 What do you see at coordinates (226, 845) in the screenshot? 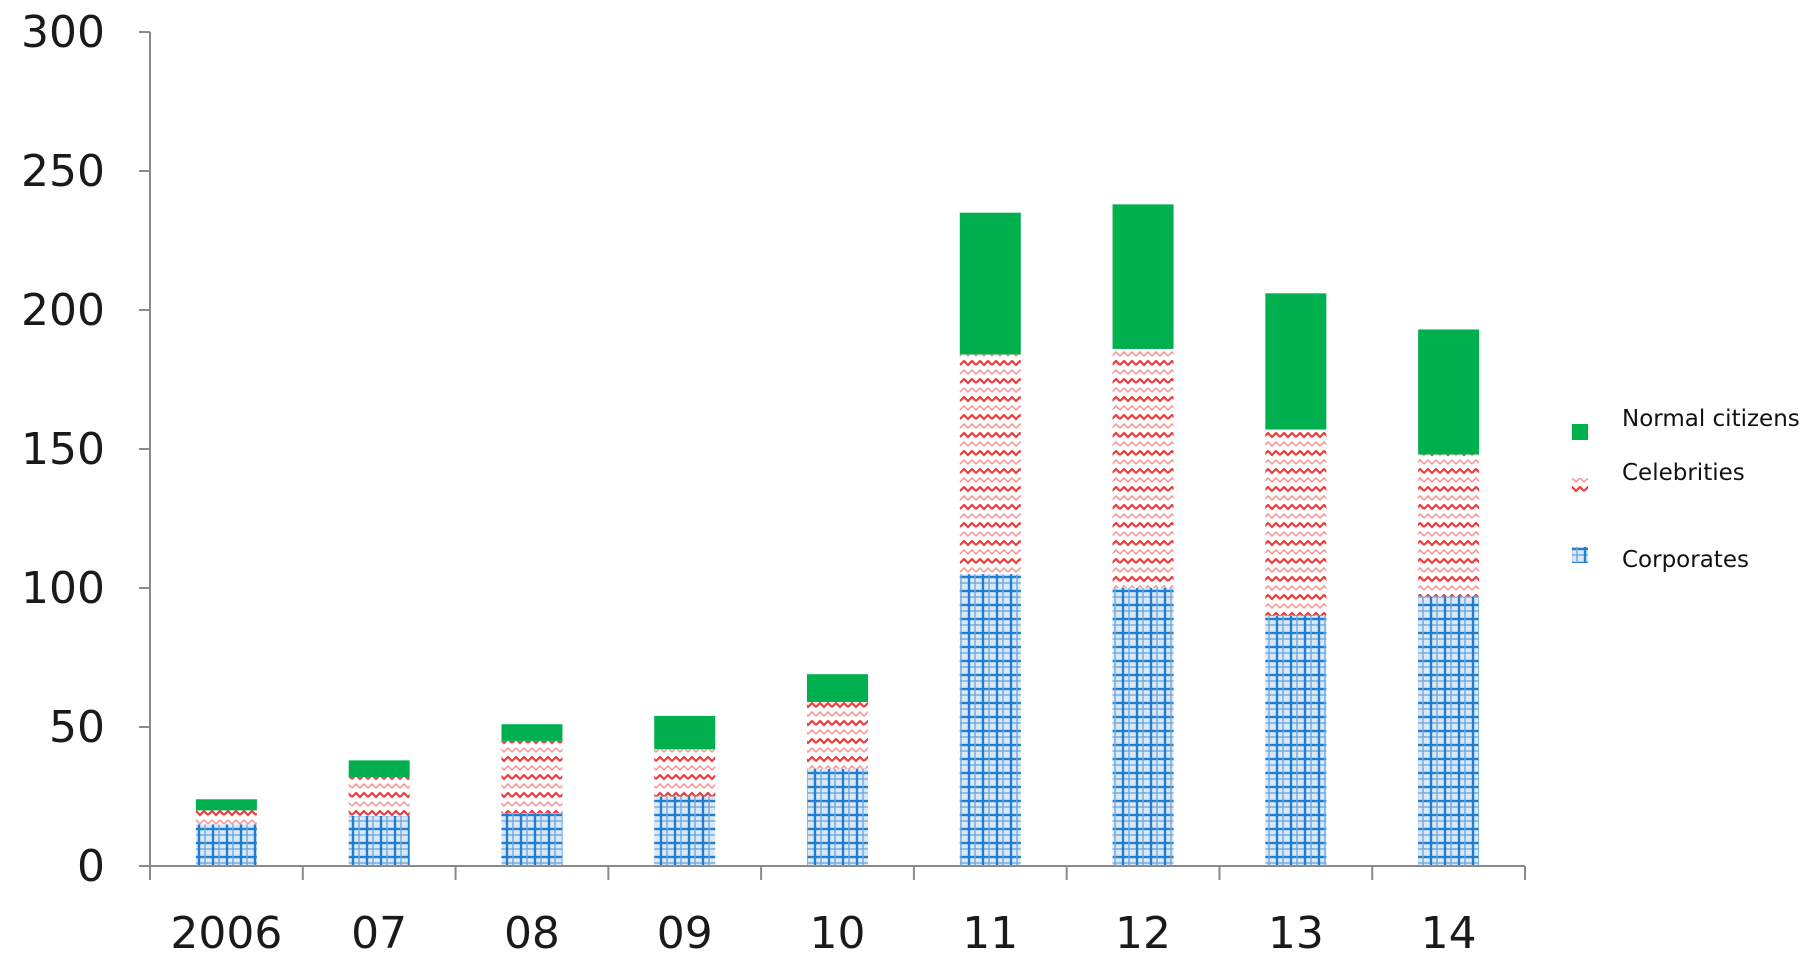
I see `bar-corporates-2006` at bounding box center [226, 845].